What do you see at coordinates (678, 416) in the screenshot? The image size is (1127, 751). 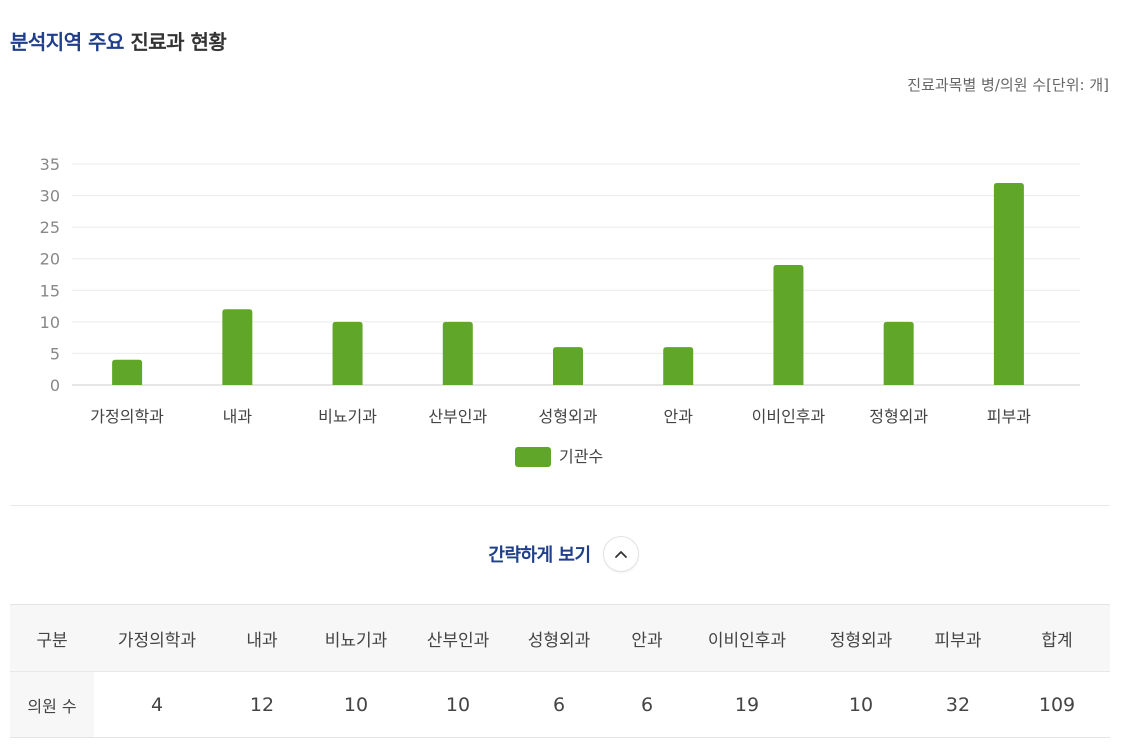 I see `x-tick-label: 안과` at bounding box center [678, 416].